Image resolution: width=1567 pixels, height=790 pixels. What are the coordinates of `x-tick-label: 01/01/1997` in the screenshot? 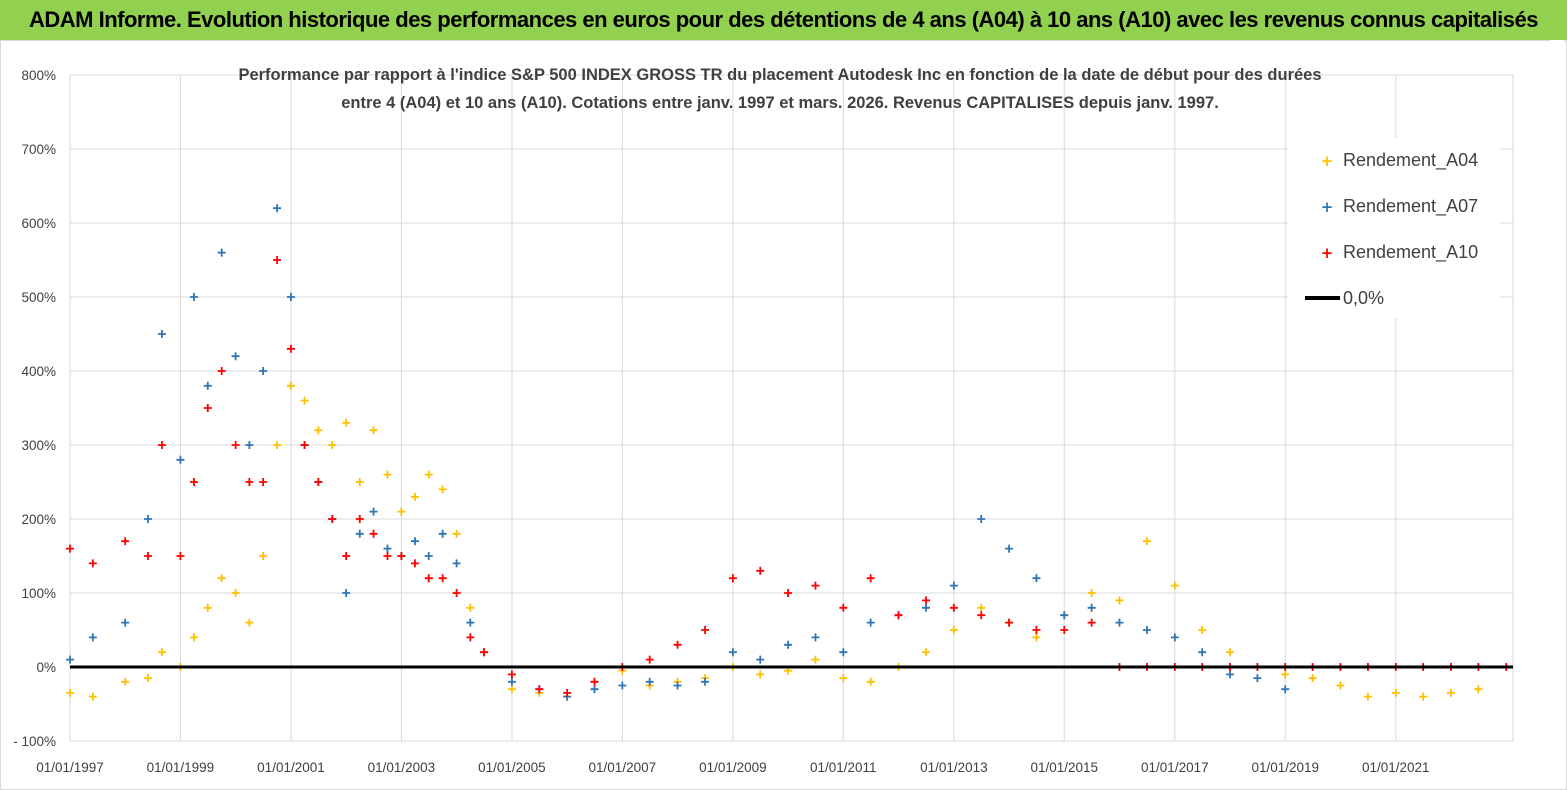 It's located at (70, 767).